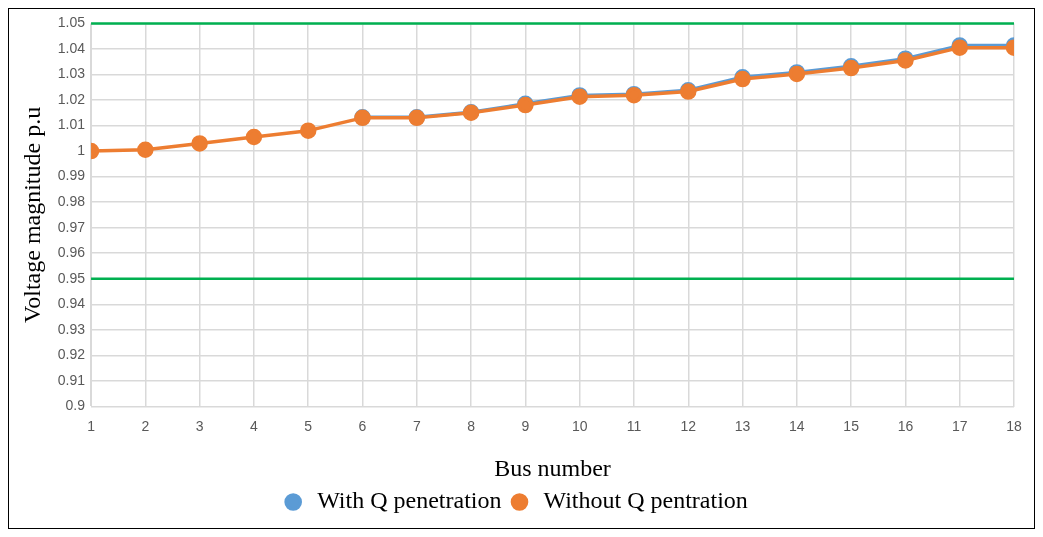  Describe the element at coordinates (31, 214) in the screenshot. I see `y-axis-title: Voltage magnitude p.u` at that location.